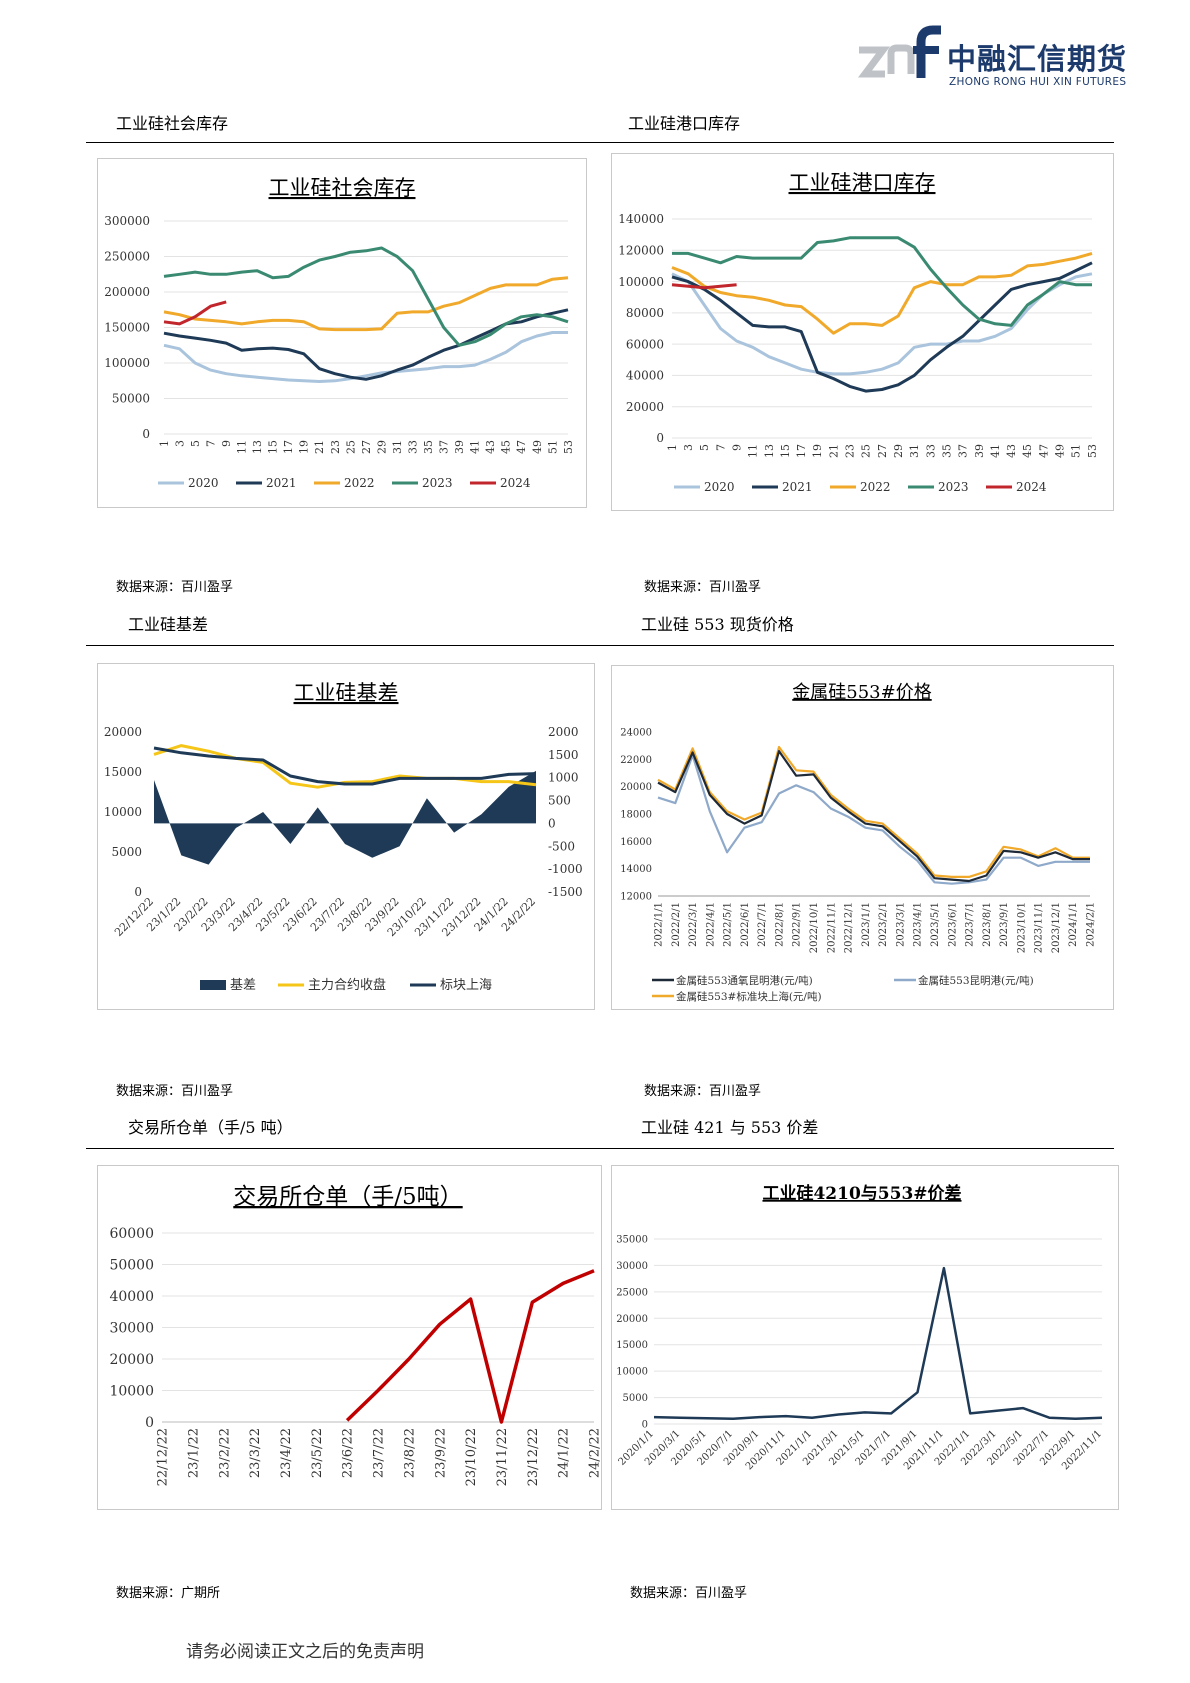 This screenshot has width=1190, height=1683. What do you see at coordinates (347, 985) in the screenshot?
I see `legend-label: 主力合约收盘` at bounding box center [347, 985].